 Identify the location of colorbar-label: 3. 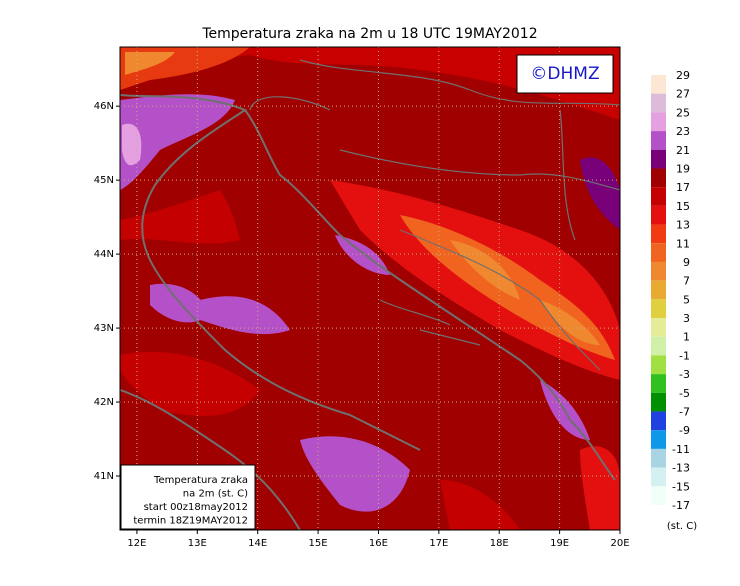
(686, 318).